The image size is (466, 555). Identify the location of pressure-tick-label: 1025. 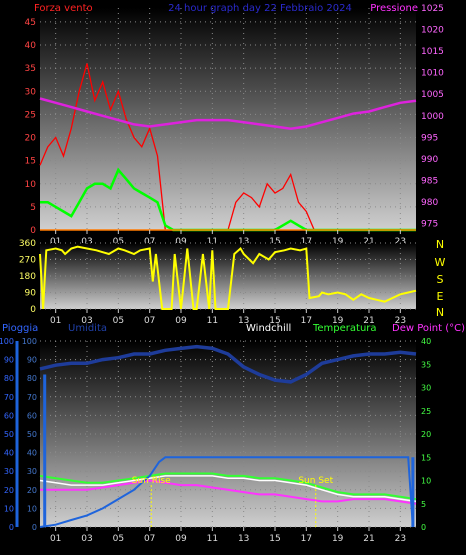
(432, 9).